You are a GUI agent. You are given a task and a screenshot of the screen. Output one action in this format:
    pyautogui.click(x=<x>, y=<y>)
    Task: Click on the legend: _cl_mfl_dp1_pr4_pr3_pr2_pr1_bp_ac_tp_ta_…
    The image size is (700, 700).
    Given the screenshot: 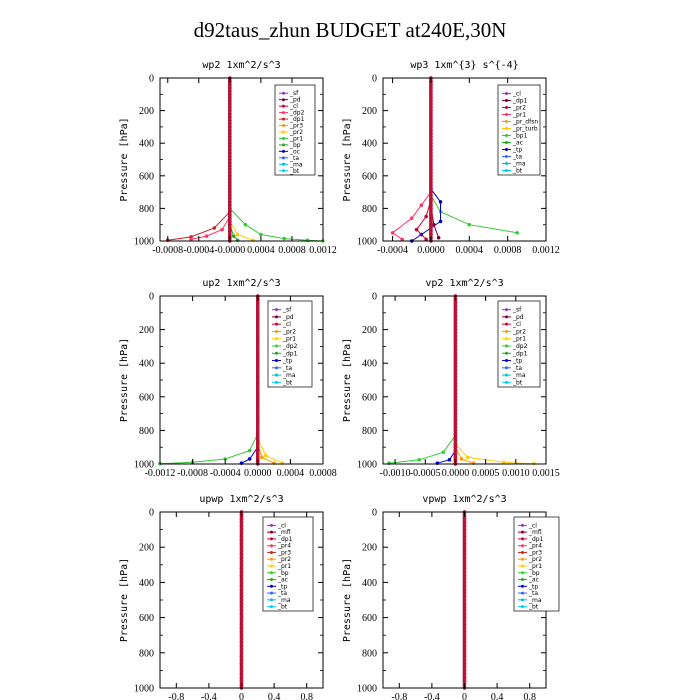 What is the action you would take?
    pyautogui.click(x=536, y=564)
    